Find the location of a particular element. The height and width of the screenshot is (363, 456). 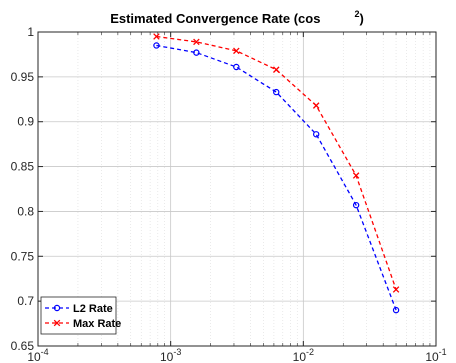

x-tick-label: 10⁻¹ is located at coordinates (435, 355).